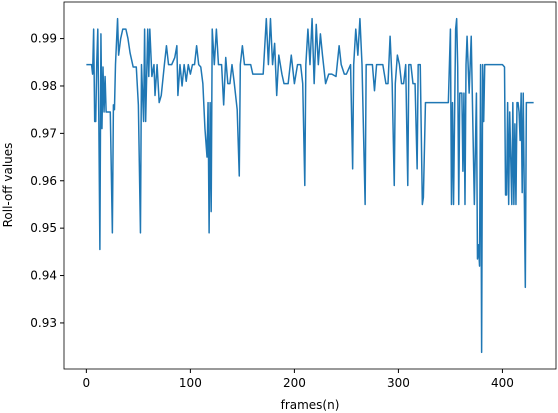  Describe the element at coordinates (8, 185) in the screenshot. I see `y-axis-label: Roll-off values` at that location.